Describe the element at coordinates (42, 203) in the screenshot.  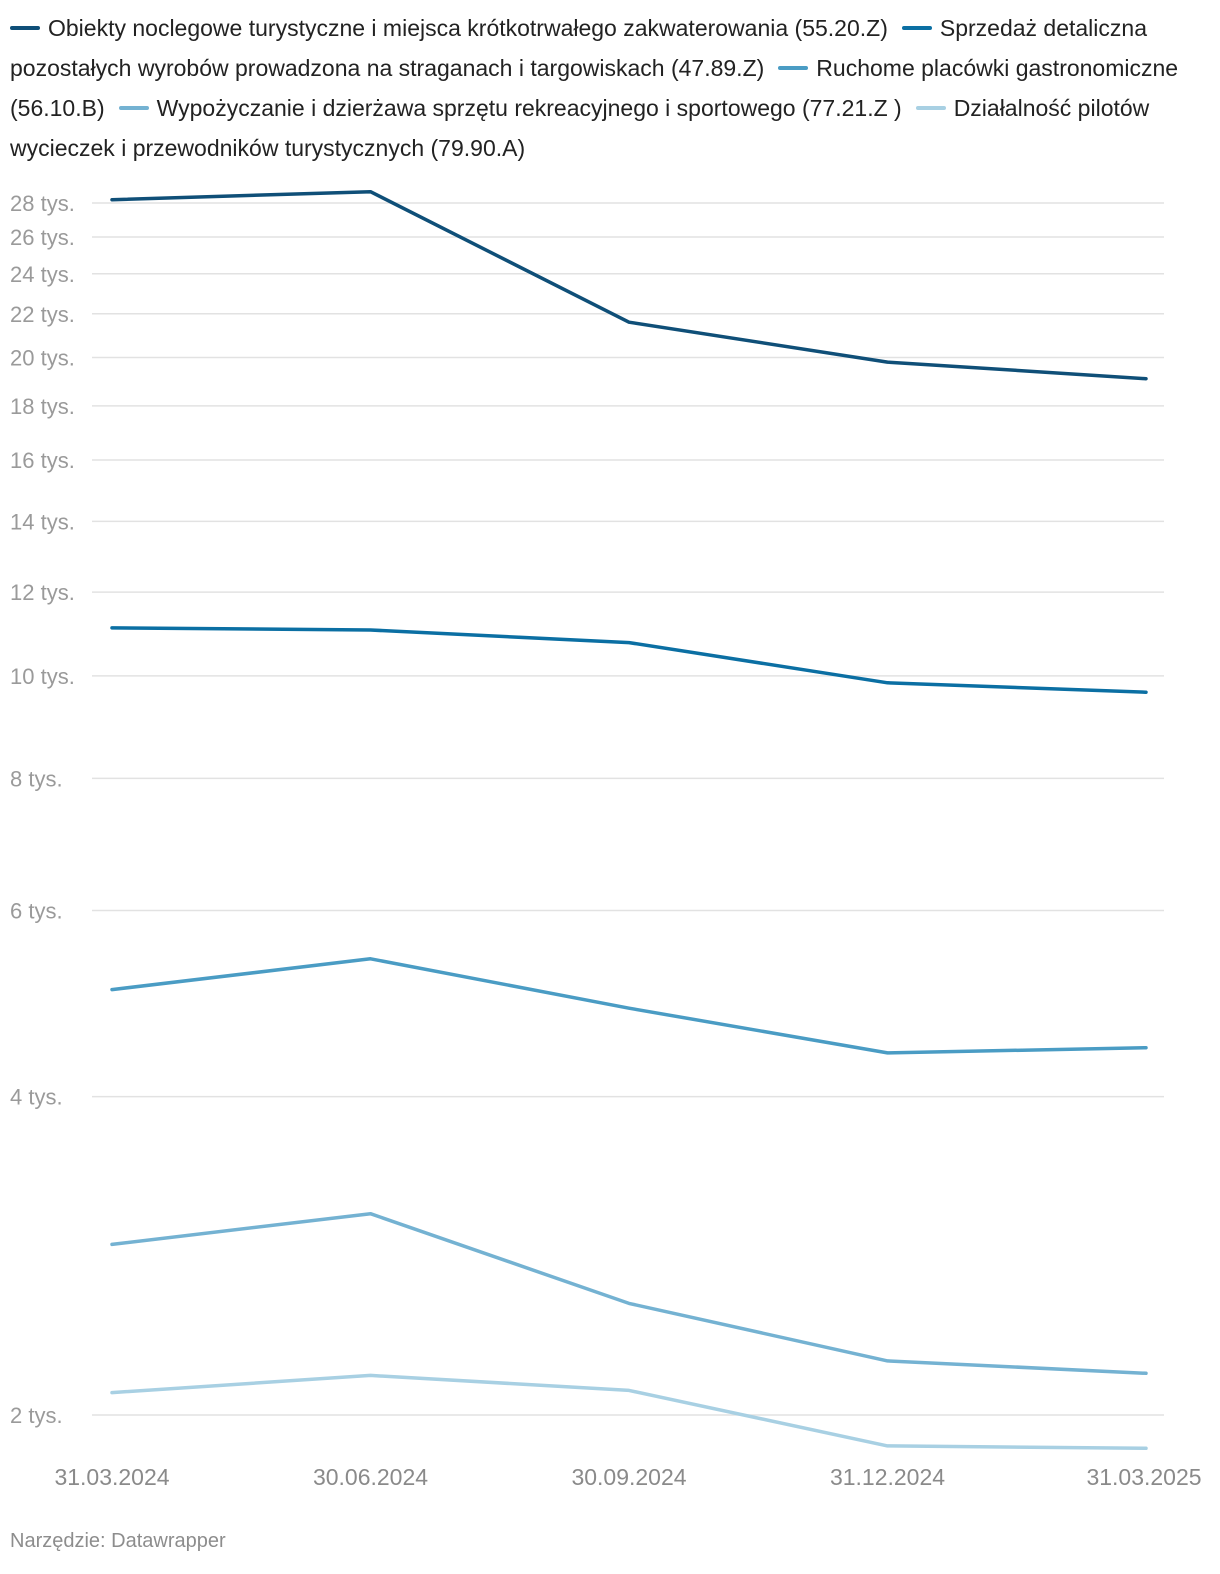
I see `y-tick-label: 28 tys.` at that location.